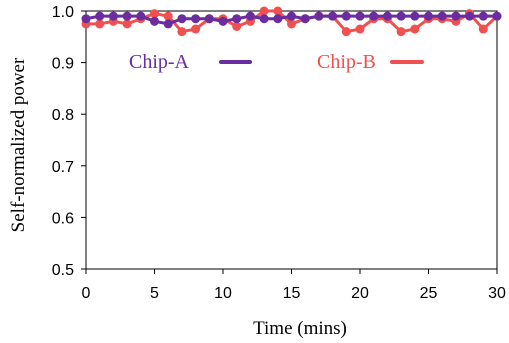 The height and width of the screenshot is (343, 509). What do you see at coordinates (63, 167) in the screenshot?
I see `y-tick-label: 0.7` at bounding box center [63, 167].